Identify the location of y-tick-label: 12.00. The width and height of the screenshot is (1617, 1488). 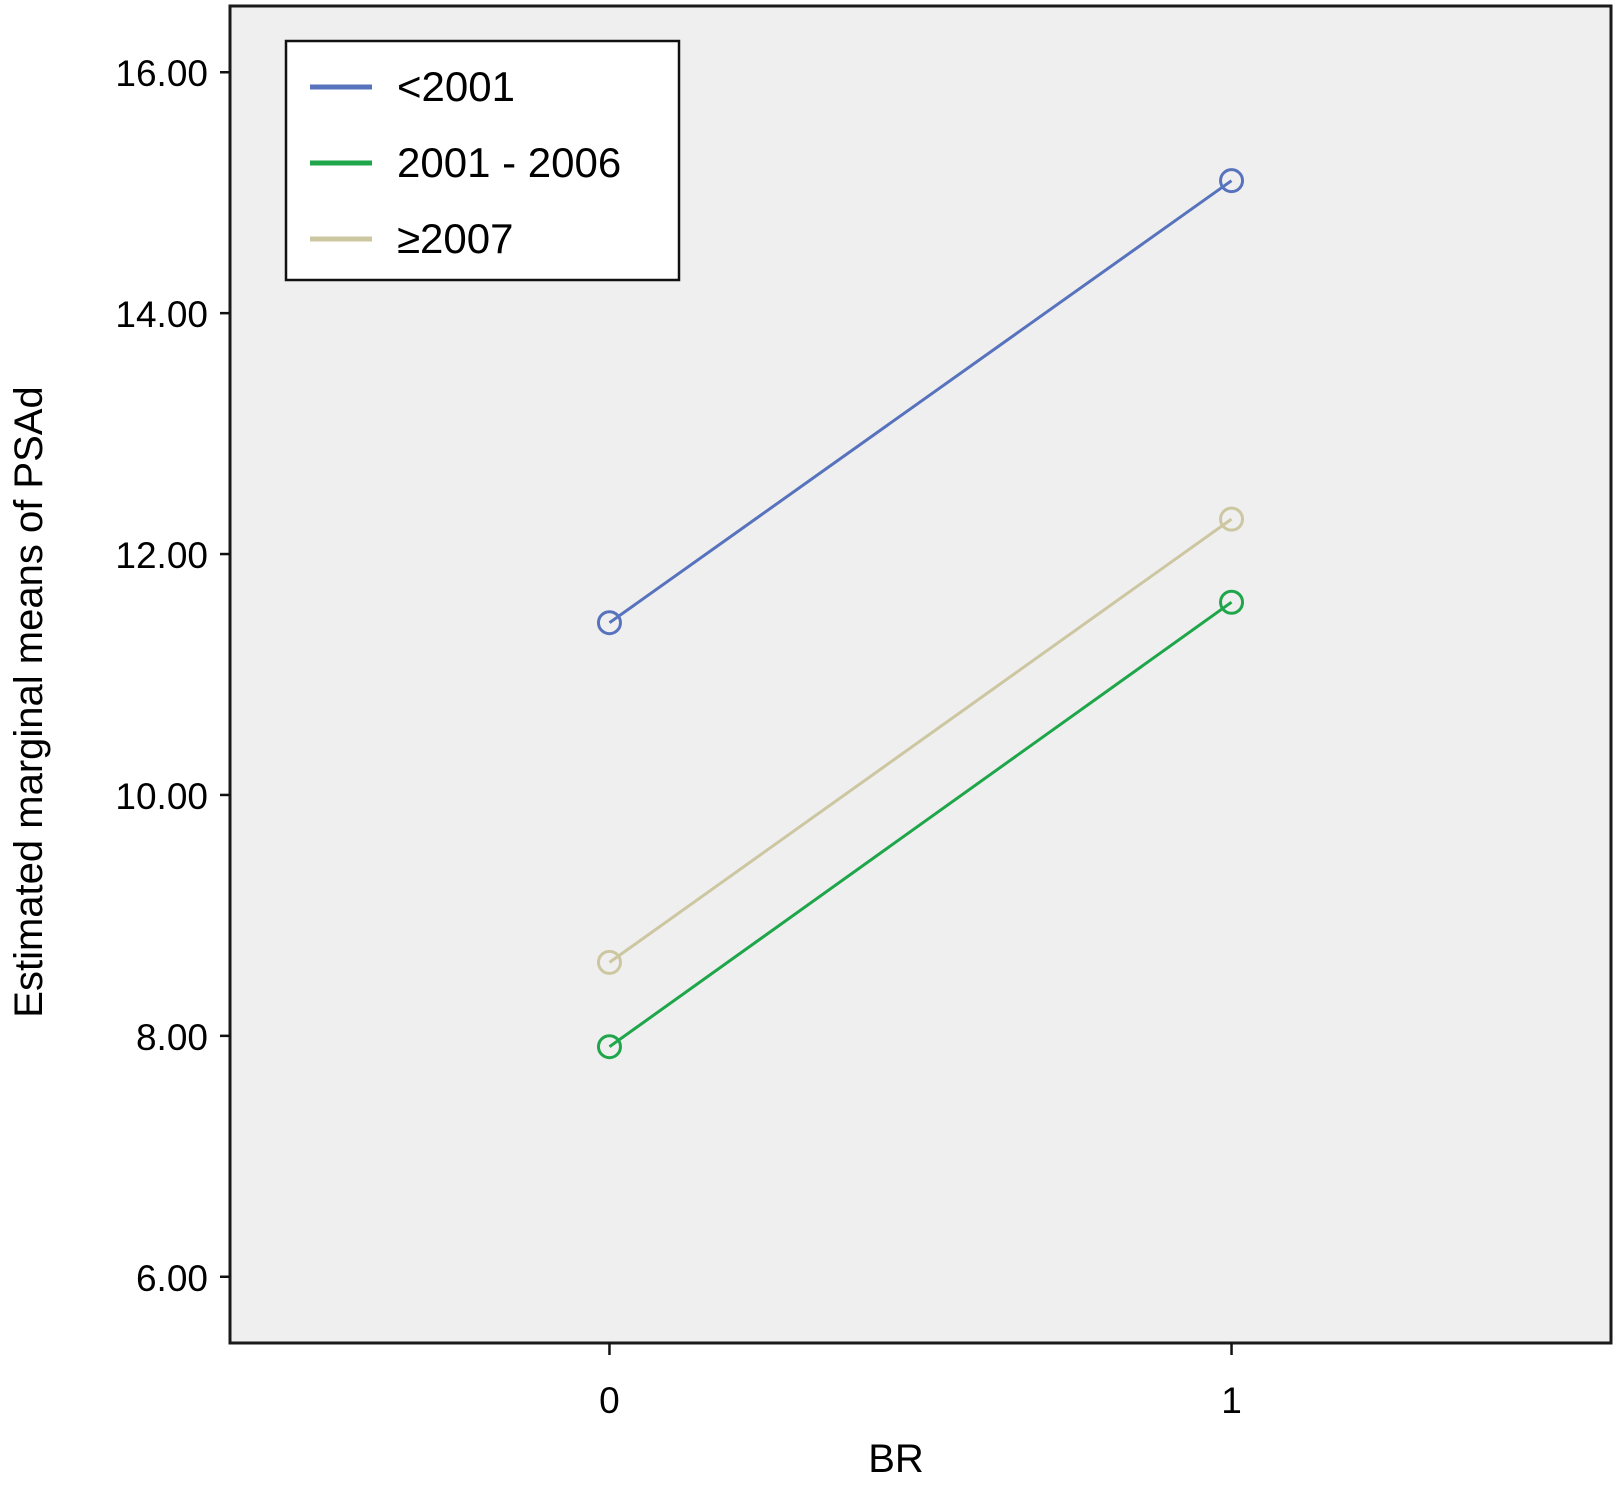
(161, 555).